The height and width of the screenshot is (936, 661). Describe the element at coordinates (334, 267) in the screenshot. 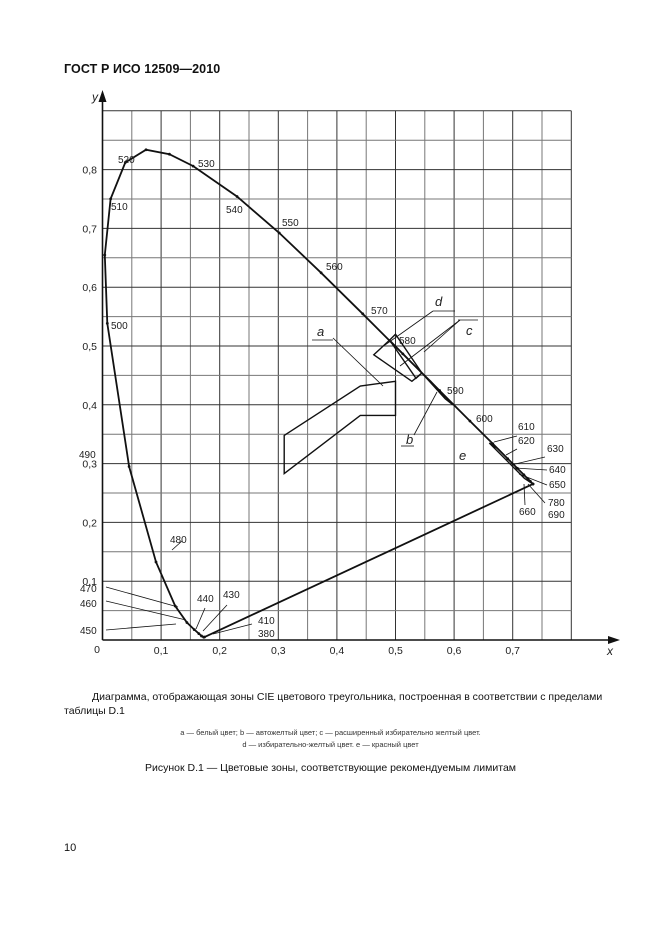

I see `wavelength-label: 560` at that location.